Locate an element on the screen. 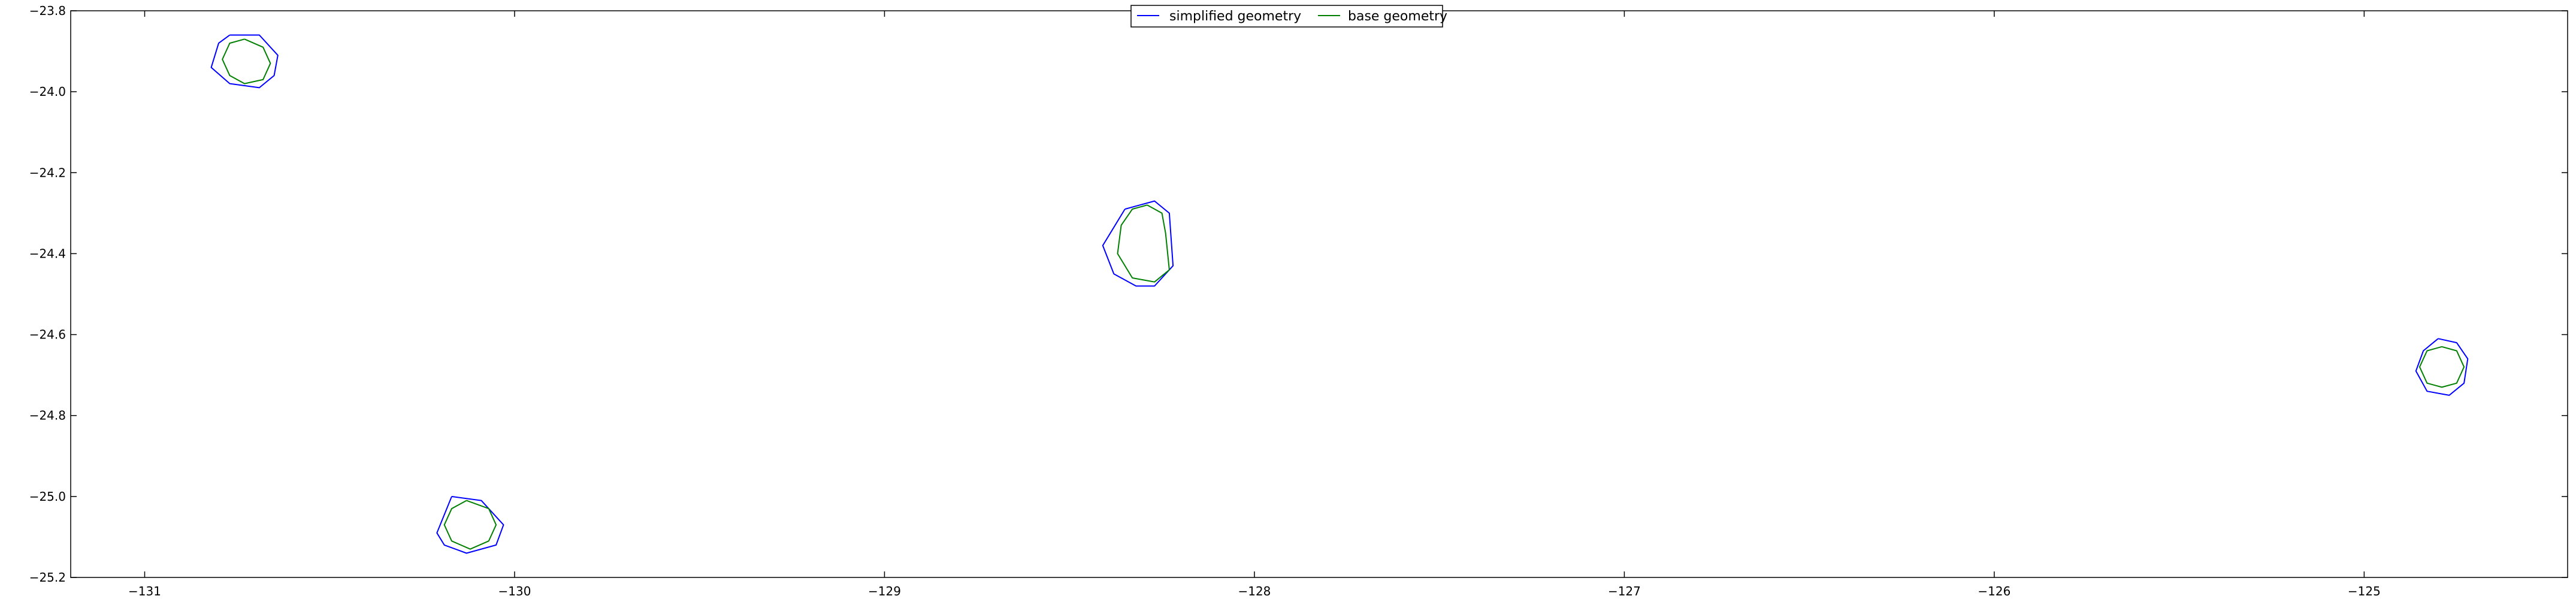 The height and width of the screenshot is (599, 2576). x-tick-label: −125 is located at coordinates (2364, 591).